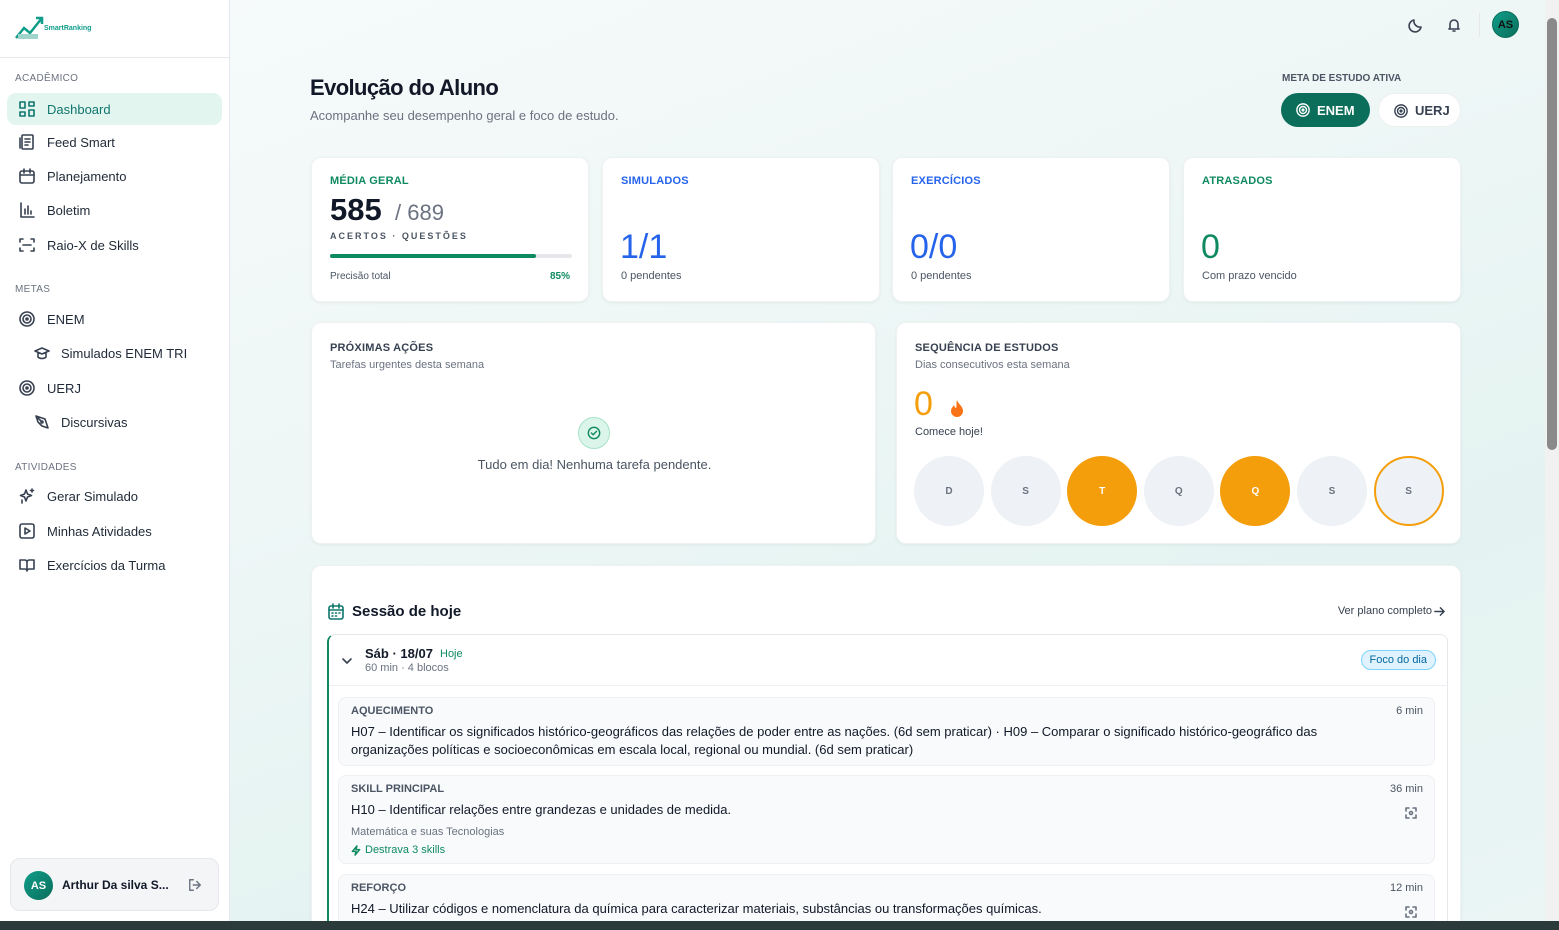  I want to click on divider, so click(888, 685).